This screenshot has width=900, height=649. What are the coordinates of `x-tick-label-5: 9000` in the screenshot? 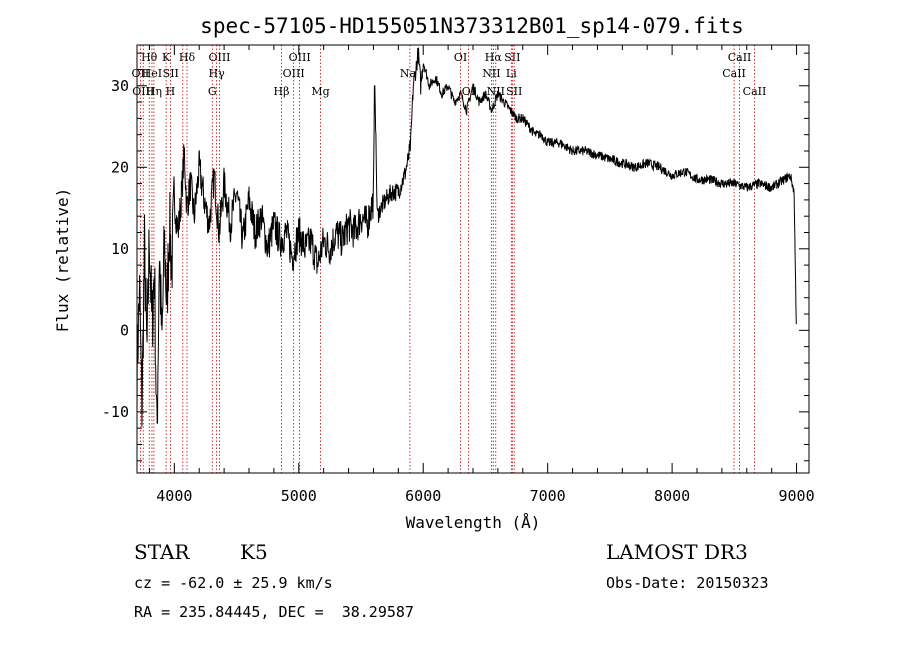 It's located at (796, 496).